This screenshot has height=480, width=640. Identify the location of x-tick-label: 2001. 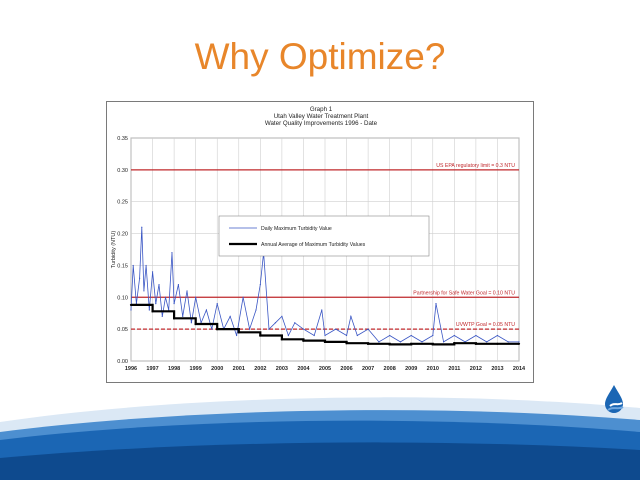
(239, 369).